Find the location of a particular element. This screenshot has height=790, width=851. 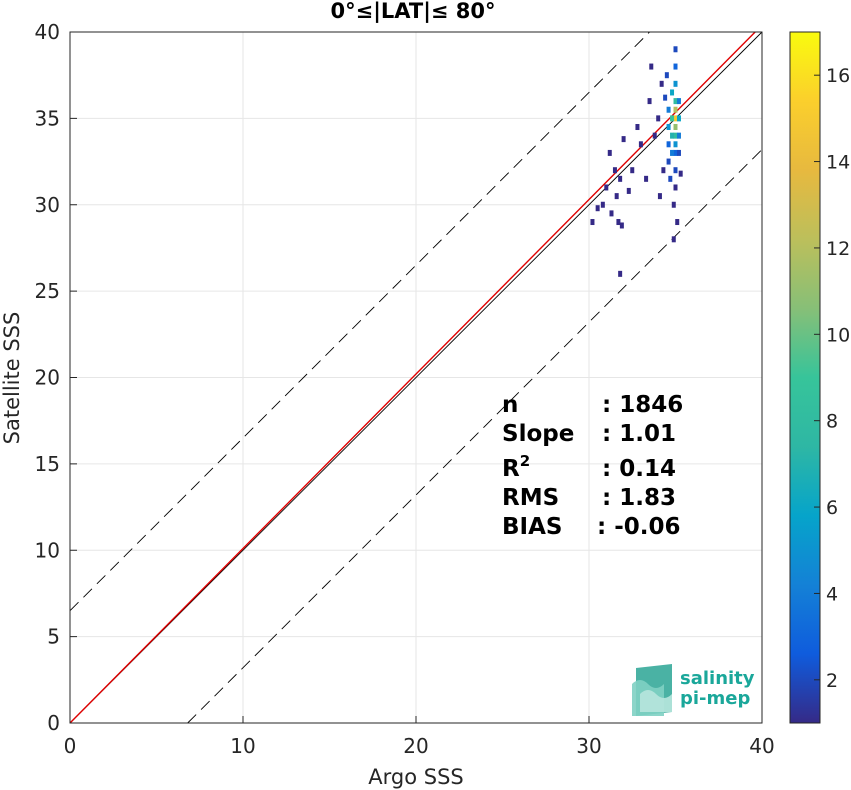

x-axis-ticks: 0 10 20 30 40 is located at coordinates (419, 737).